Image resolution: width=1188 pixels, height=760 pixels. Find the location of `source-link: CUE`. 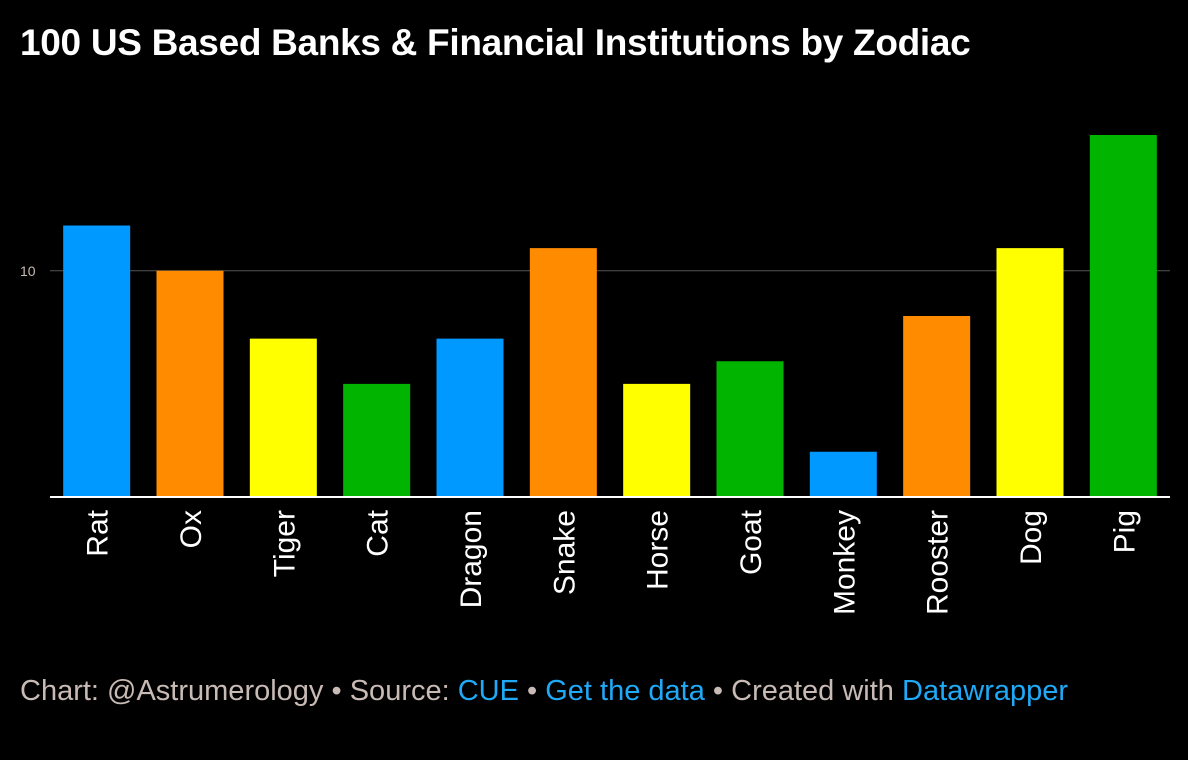

source-link: CUE is located at coordinates (488, 691).